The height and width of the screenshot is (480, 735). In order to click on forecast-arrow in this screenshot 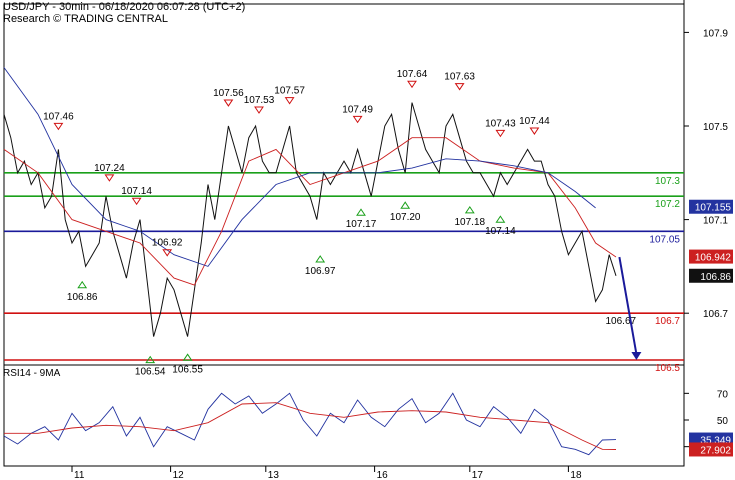, I will do `click(630, 308)`.